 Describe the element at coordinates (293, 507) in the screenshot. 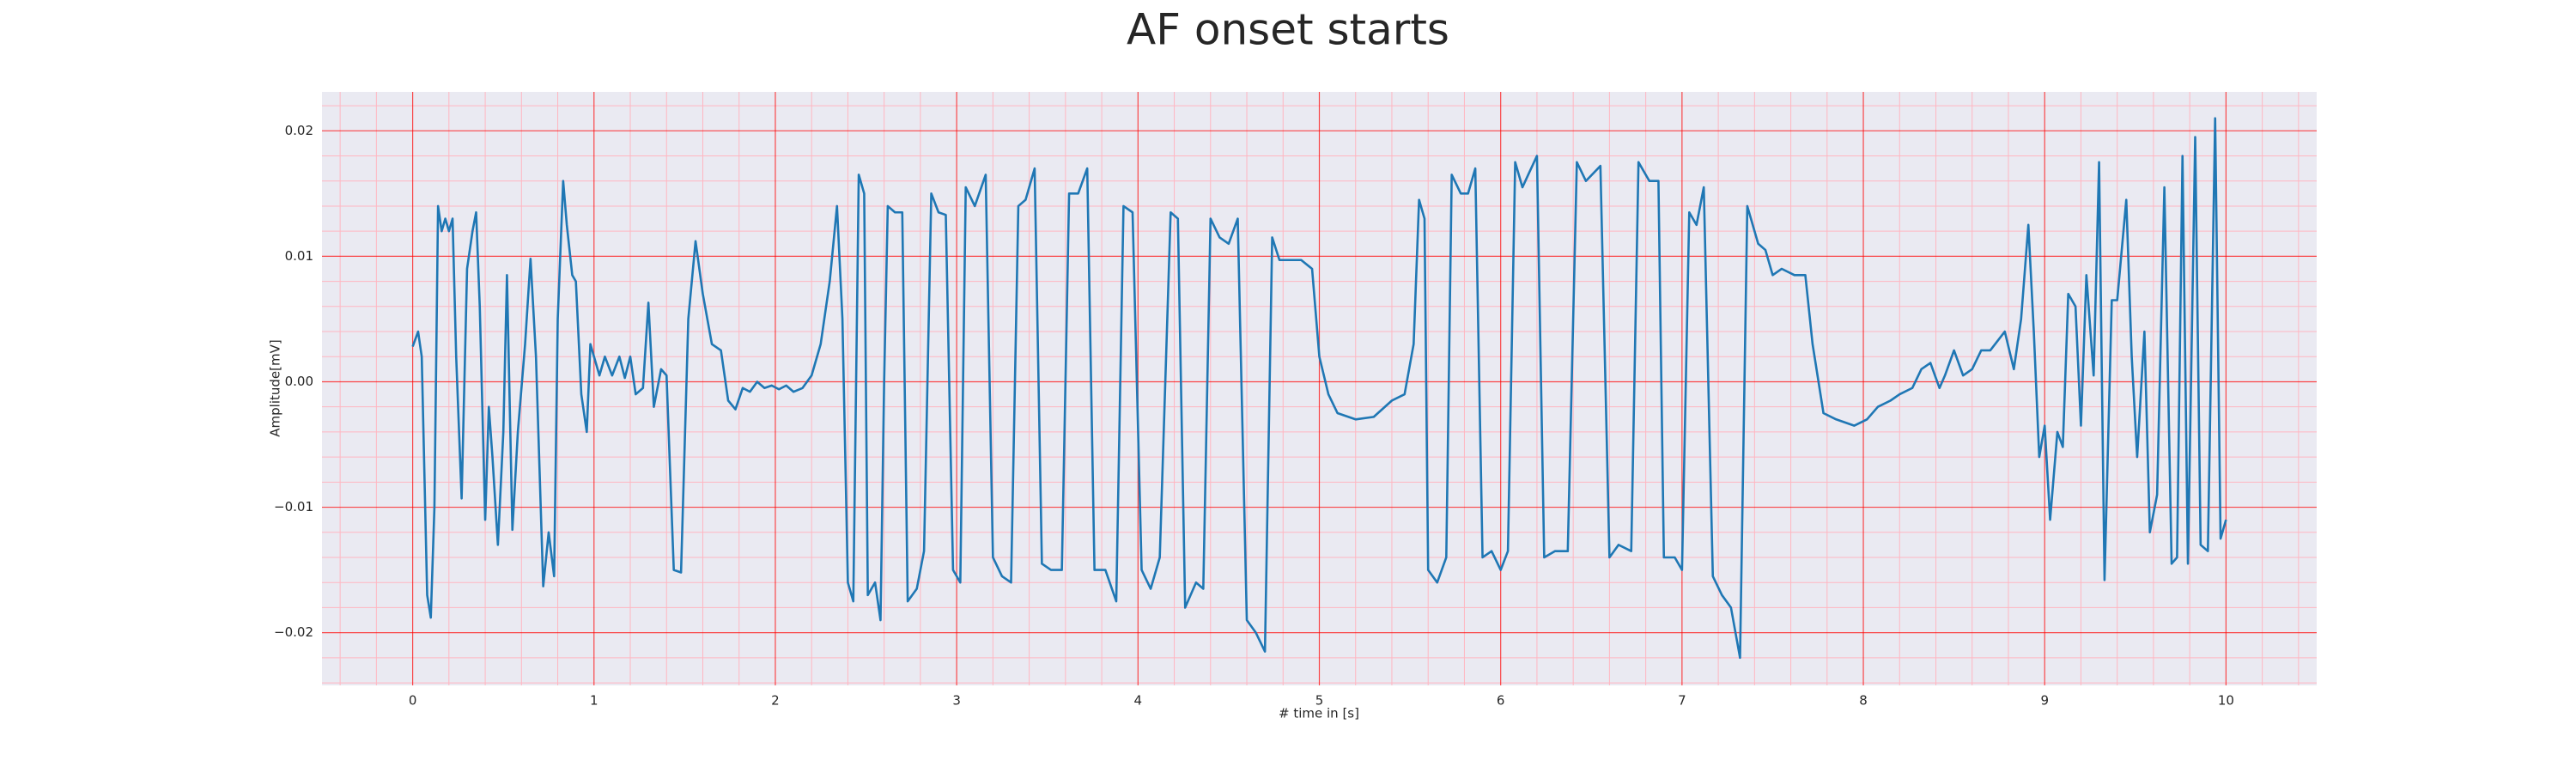

I see `y-tick-label: −0.01` at that location.